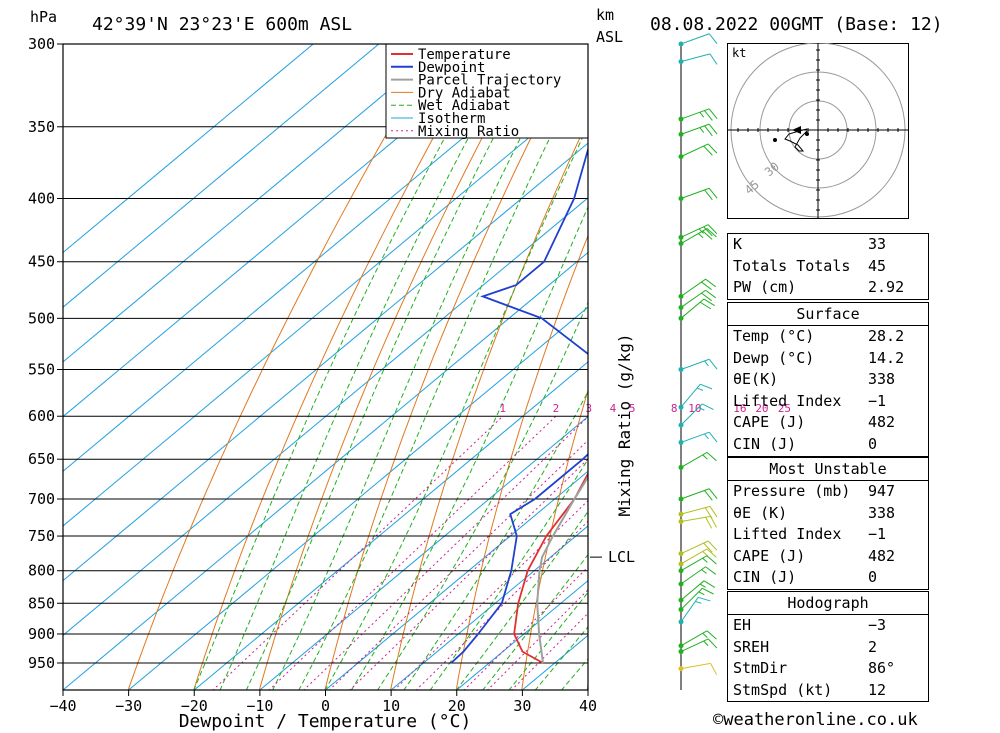  I want to click on mixing-ratio-label: 4, so click(613, 408).